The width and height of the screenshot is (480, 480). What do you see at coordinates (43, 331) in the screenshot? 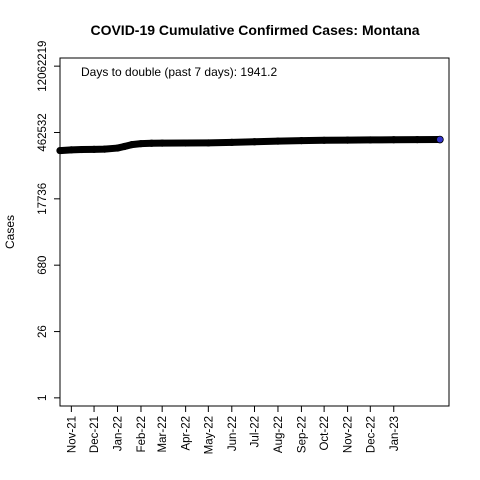
I see `y-tick-label: 26` at bounding box center [43, 331].